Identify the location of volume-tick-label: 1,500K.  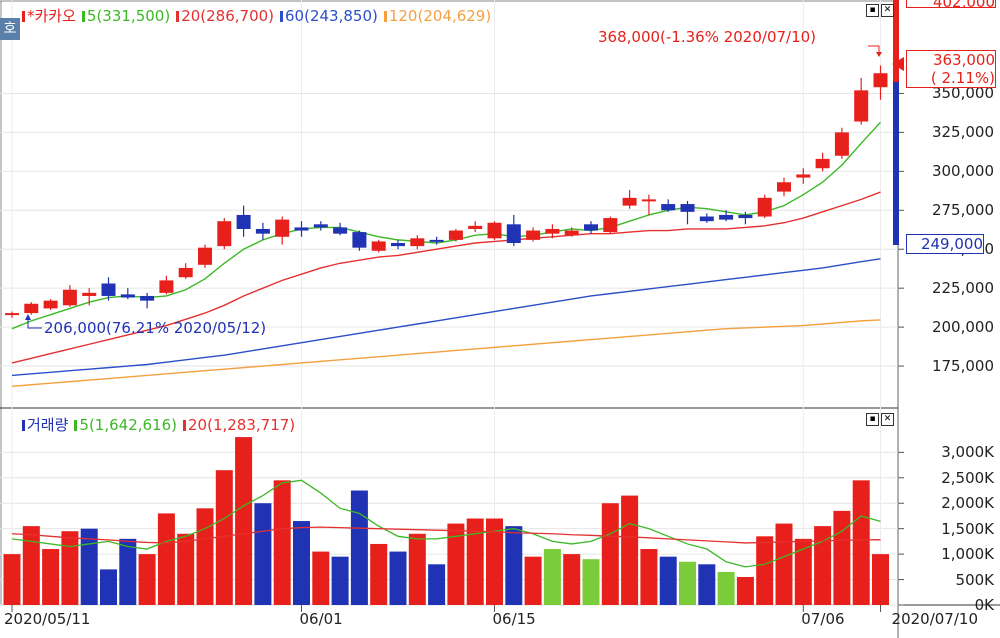
(967, 528).